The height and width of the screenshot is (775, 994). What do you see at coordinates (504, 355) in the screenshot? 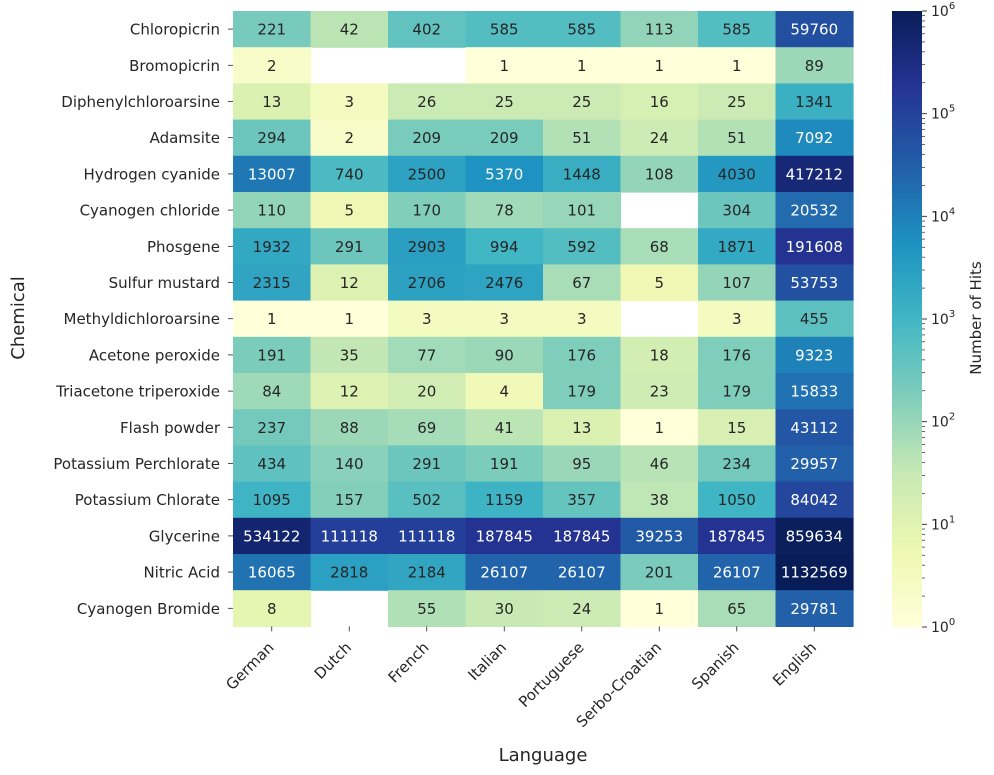
I see `cell-value-label: 90` at bounding box center [504, 355].